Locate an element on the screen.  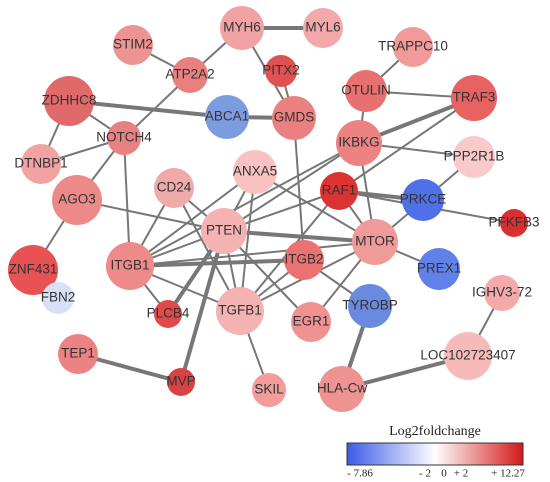
node-label: MYL6 is located at coordinates (322, 27).